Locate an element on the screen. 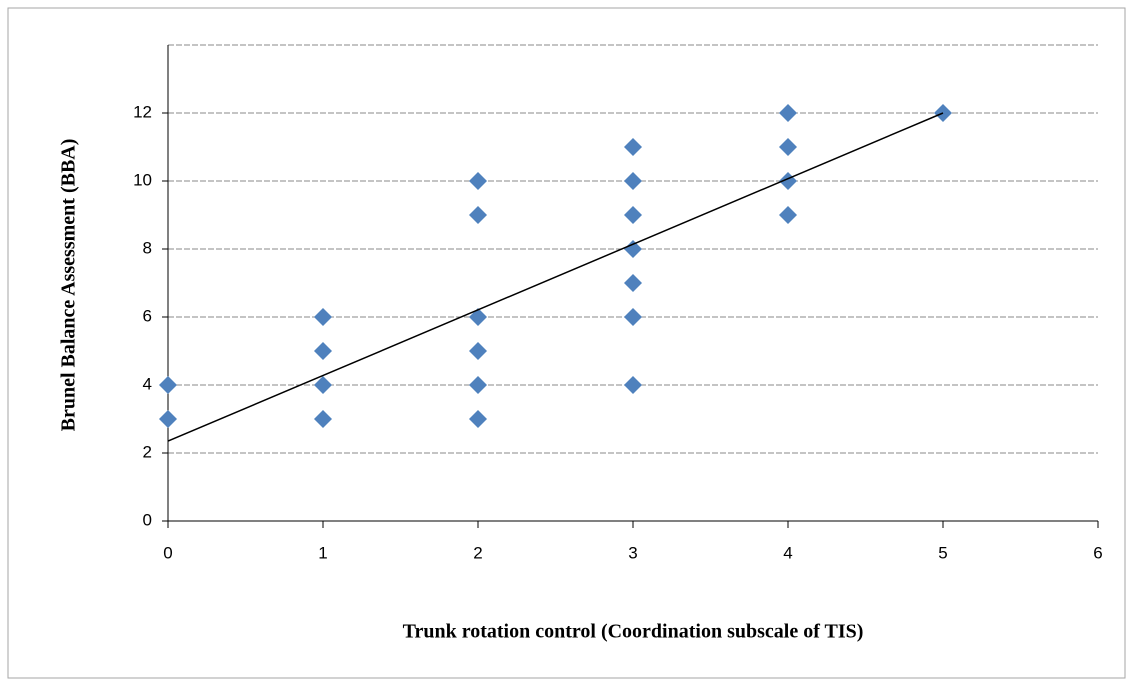 The image size is (1133, 686). y-tick-label: 0 is located at coordinates (147, 519).